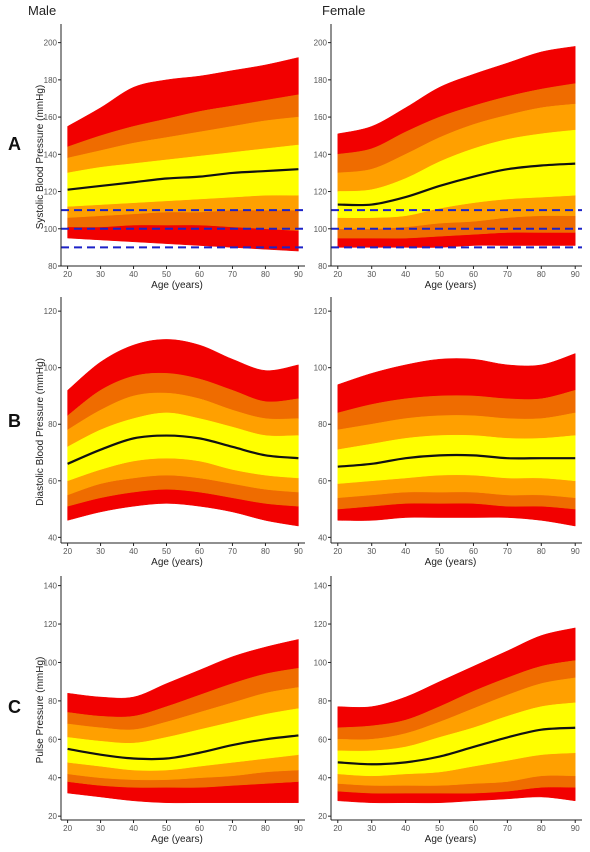  I want to click on row-letter-c: C, so click(14, 707).